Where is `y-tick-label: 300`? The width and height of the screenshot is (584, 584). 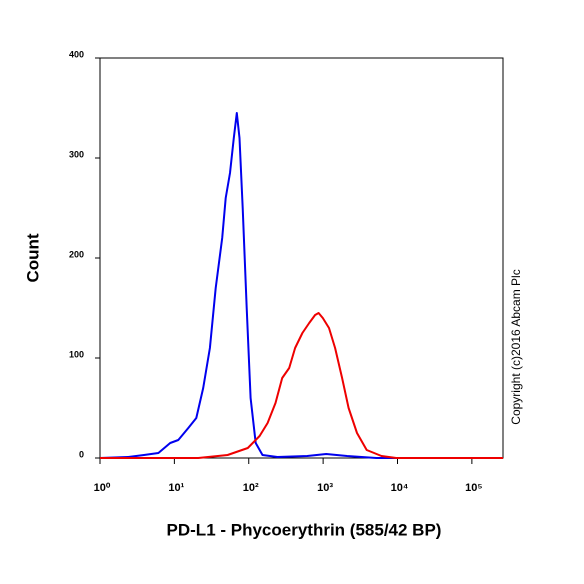
y-tick-label: 300 is located at coordinates (76, 154).